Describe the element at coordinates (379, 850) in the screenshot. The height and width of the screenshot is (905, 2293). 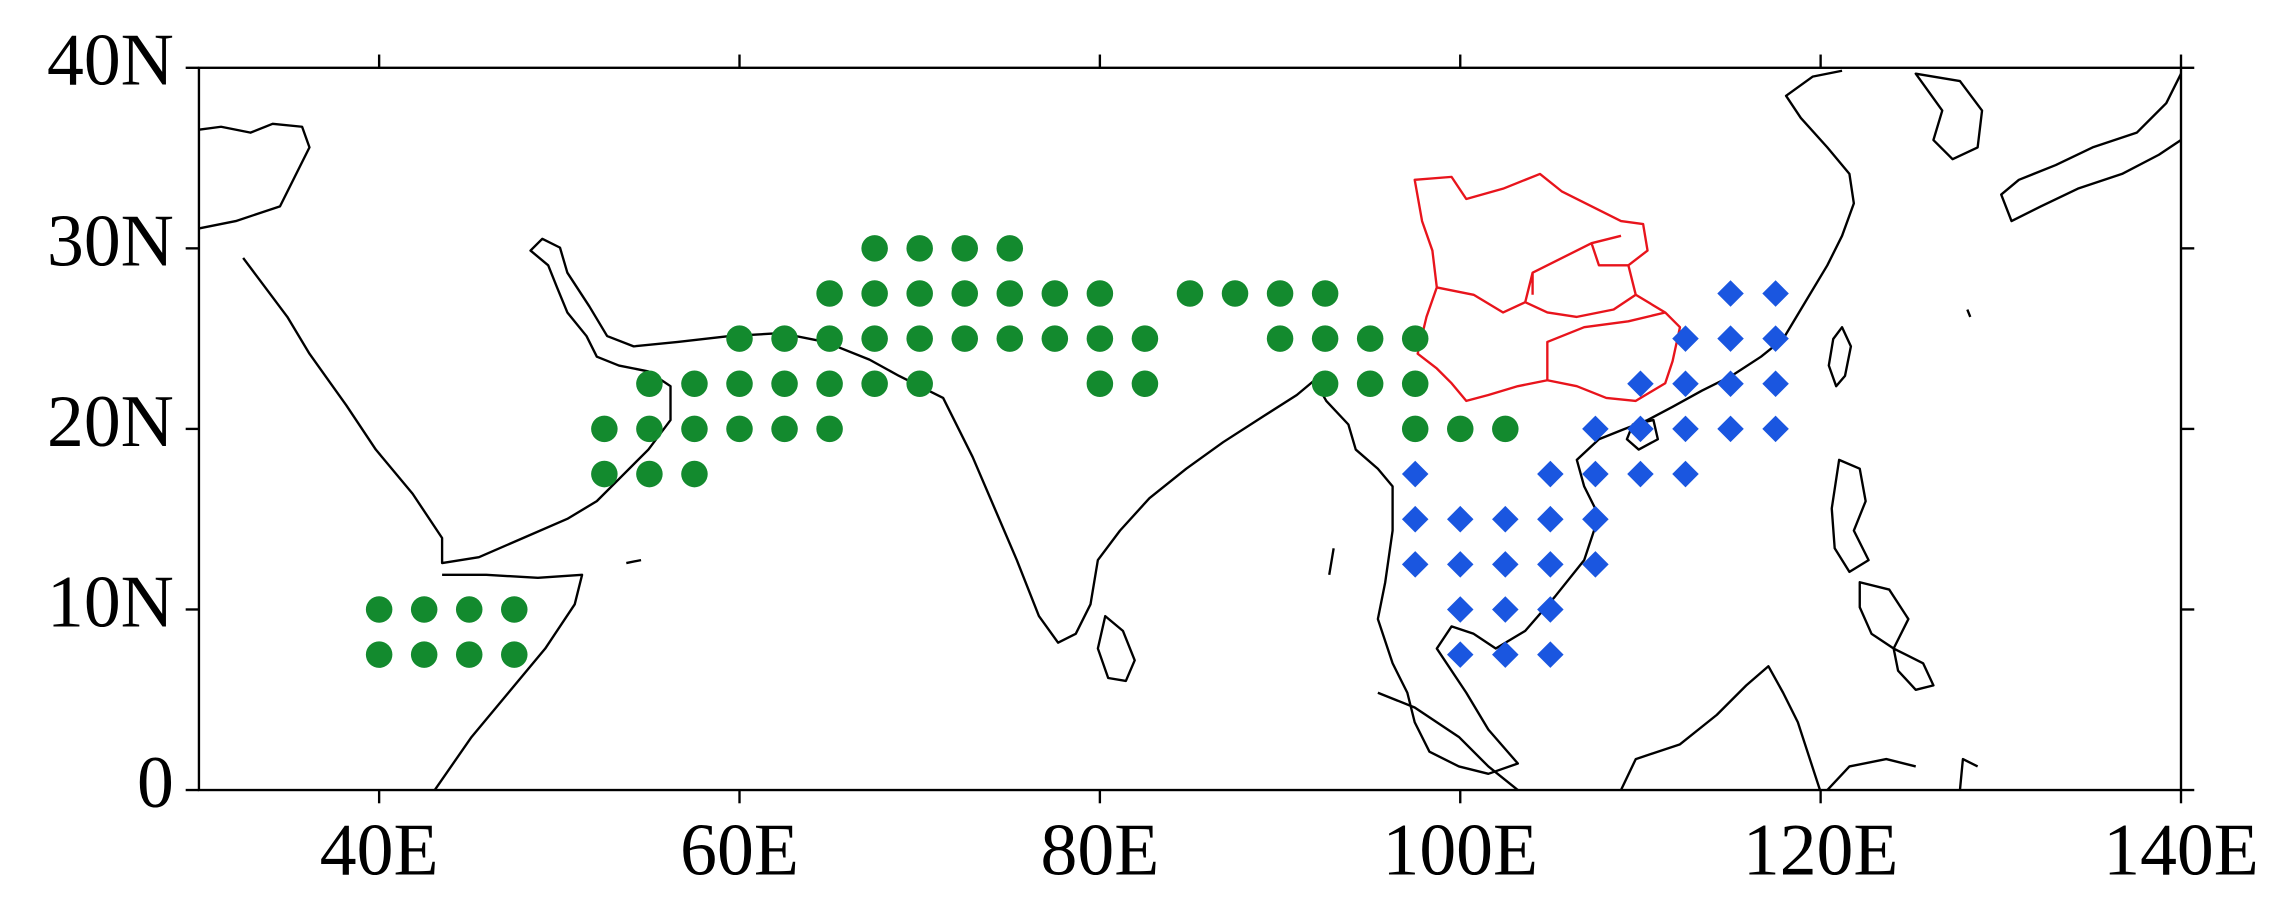
I see `x-tick-label: 40E` at that location.